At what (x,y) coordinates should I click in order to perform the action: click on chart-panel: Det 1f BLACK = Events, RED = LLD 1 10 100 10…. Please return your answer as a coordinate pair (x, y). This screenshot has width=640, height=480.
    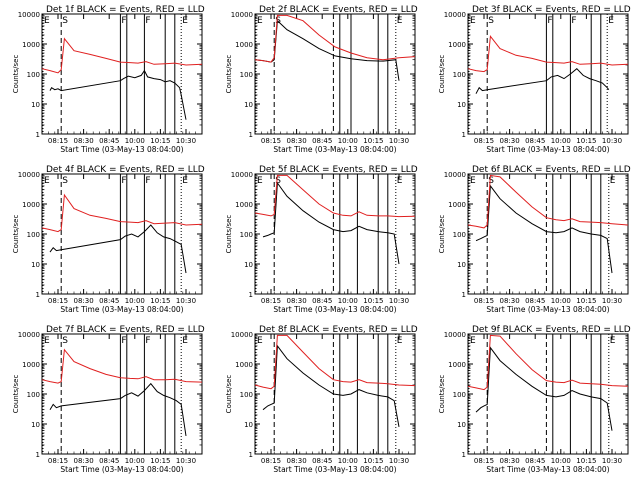
    Looking at the image, I should click on (108, 79).